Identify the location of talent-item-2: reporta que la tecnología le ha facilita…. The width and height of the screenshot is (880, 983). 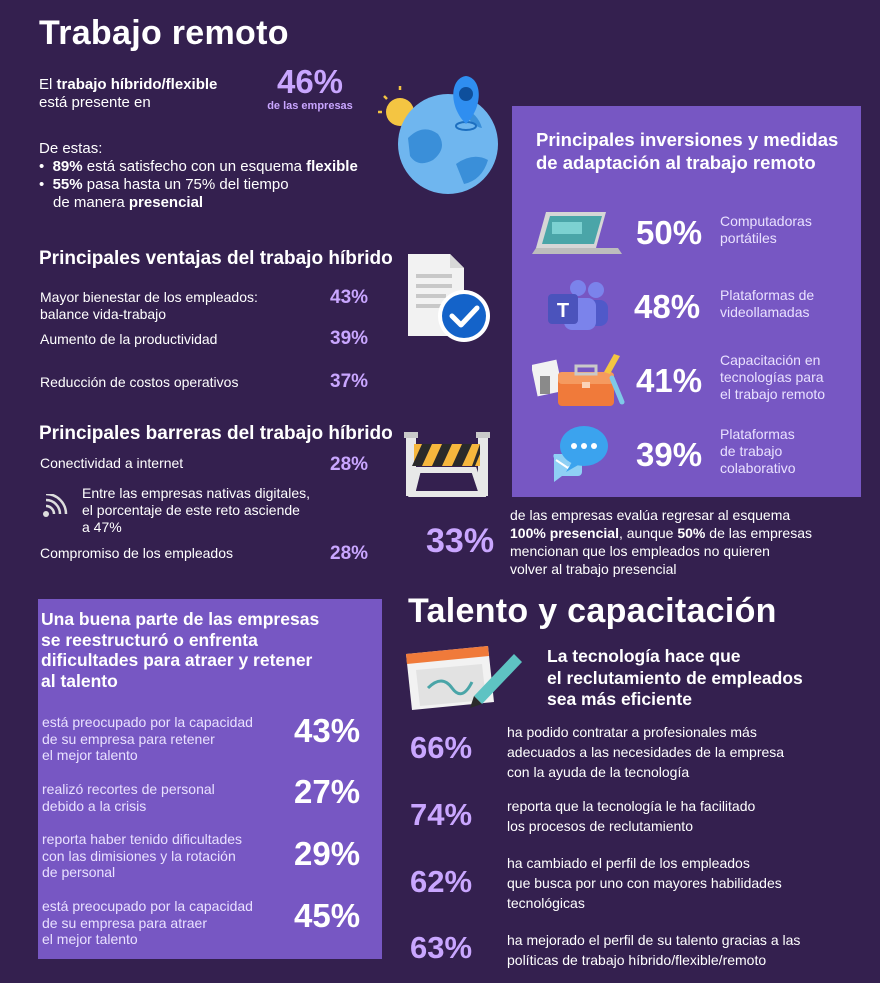
(631, 816).